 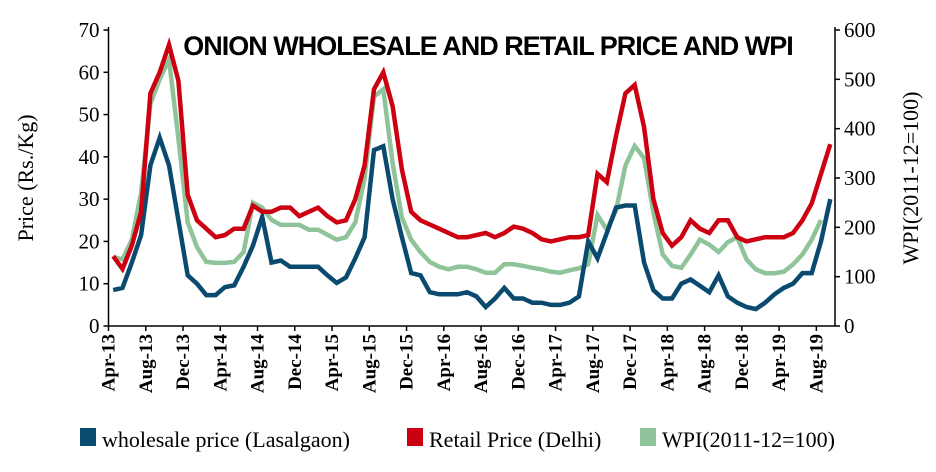 I want to click on y-tick-label: 0, so click(x=94, y=326).